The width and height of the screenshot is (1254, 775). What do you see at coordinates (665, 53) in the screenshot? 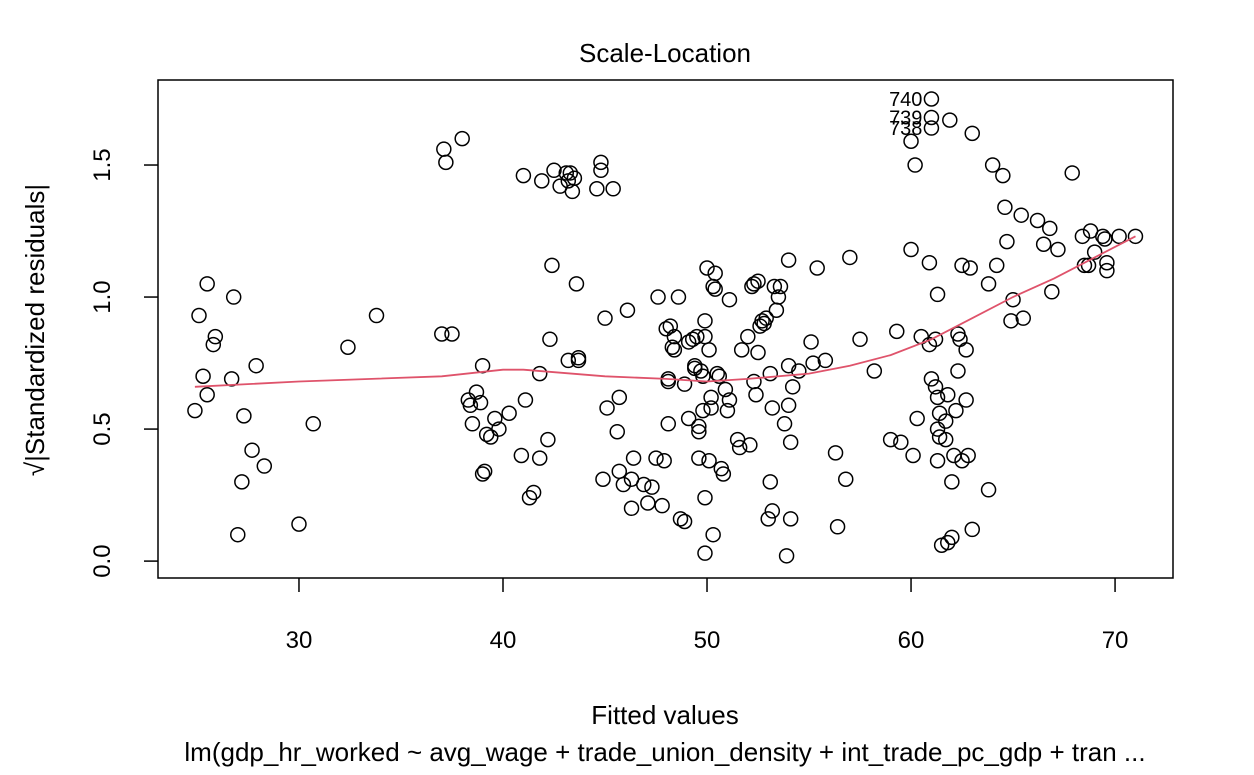
I see `chart-title: Scale-Location` at bounding box center [665, 53].